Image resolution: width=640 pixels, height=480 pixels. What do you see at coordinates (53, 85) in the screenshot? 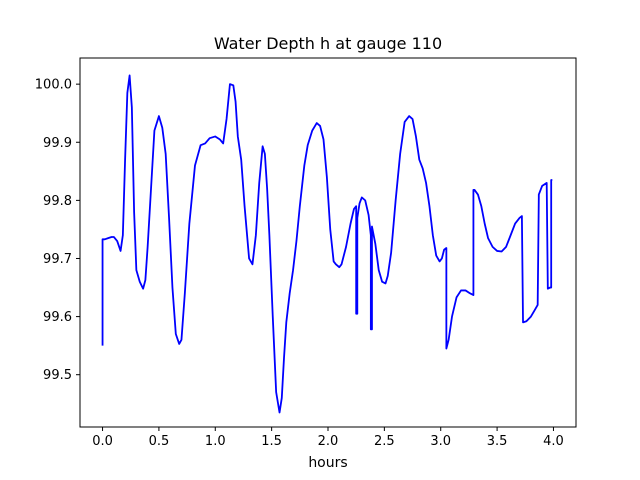
I see `y-tick-label: 100.0` at bounding box center [53, 85].